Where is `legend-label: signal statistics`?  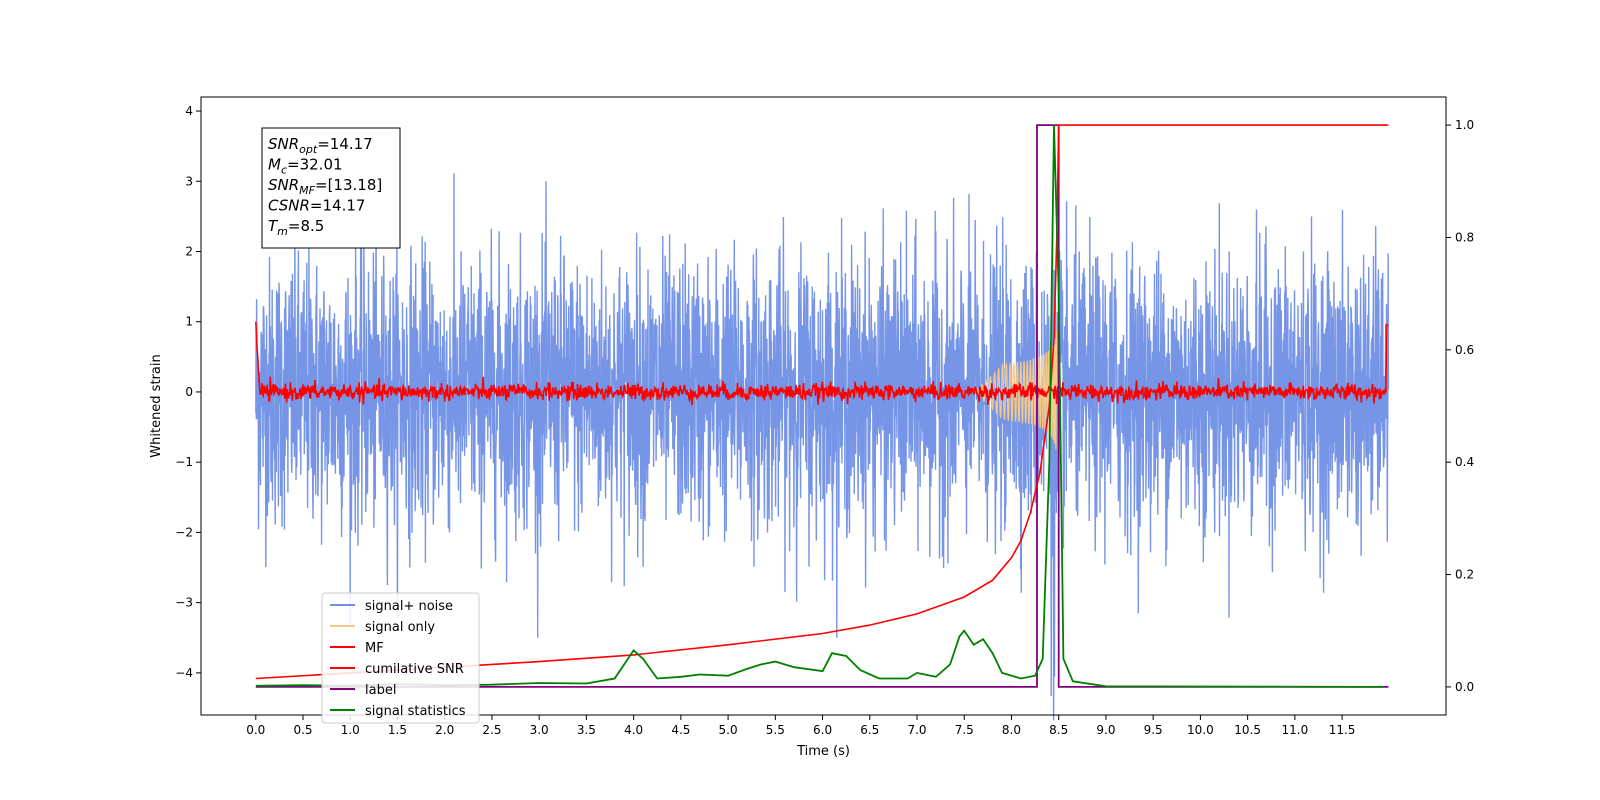
legend-label: signal statistics is located at coordinates (415, 711).